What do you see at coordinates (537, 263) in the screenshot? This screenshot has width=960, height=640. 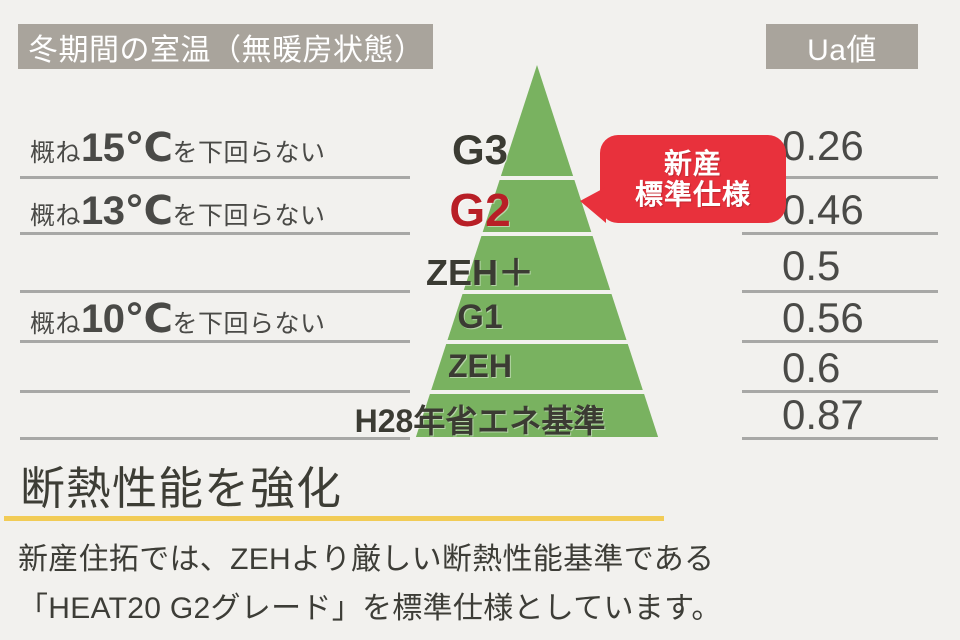 I see `pyramid-tier-zeh-plus` at bounding box center [537, 263].